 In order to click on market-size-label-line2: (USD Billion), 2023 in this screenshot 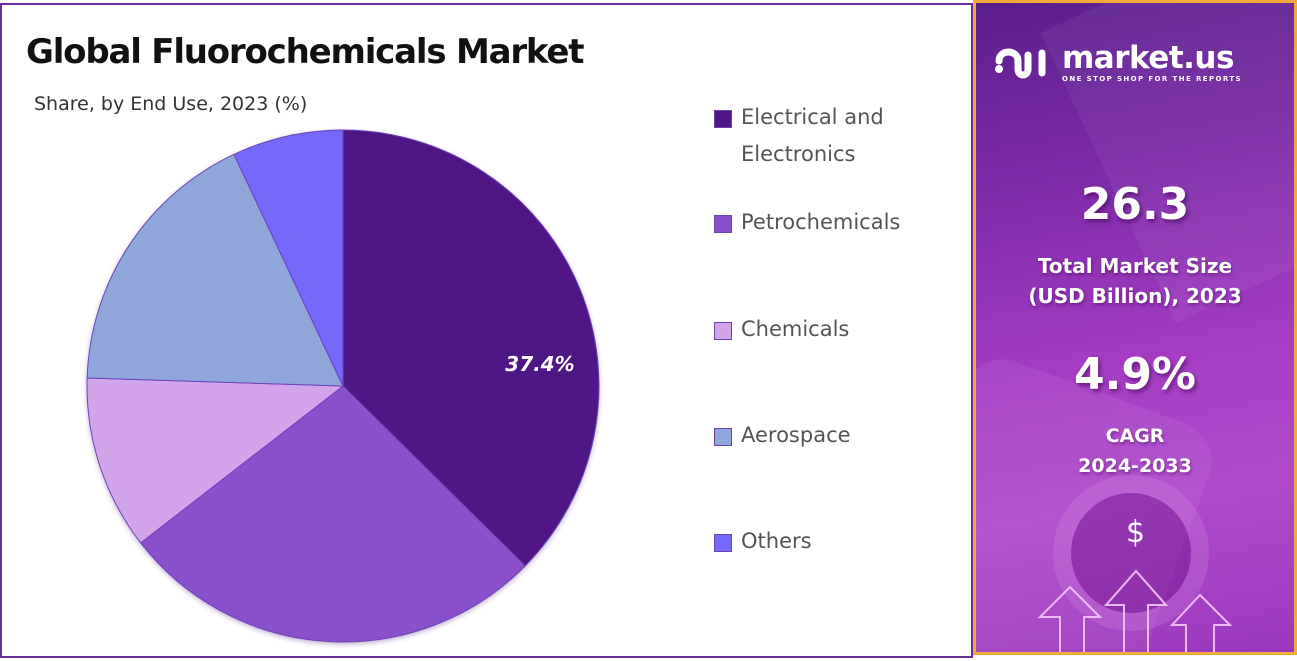, I will do `click(1135, 296)`.